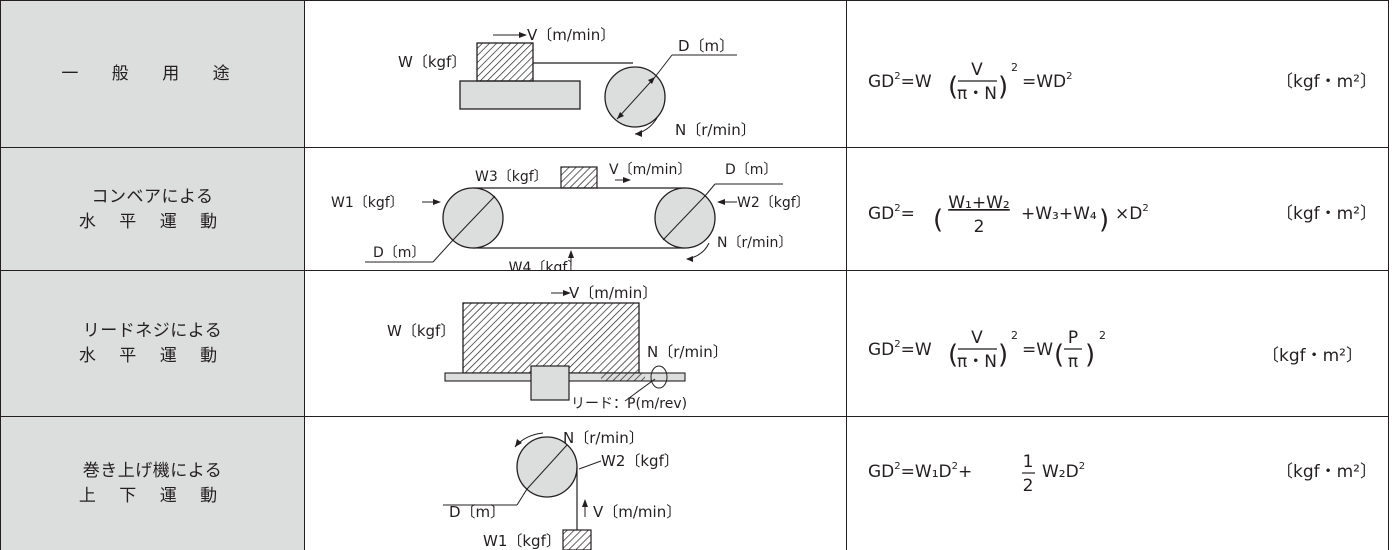 Image resolution: width=1392 pixels, height=550 pixels. I want to click on screw-thread, so click(623, 377).